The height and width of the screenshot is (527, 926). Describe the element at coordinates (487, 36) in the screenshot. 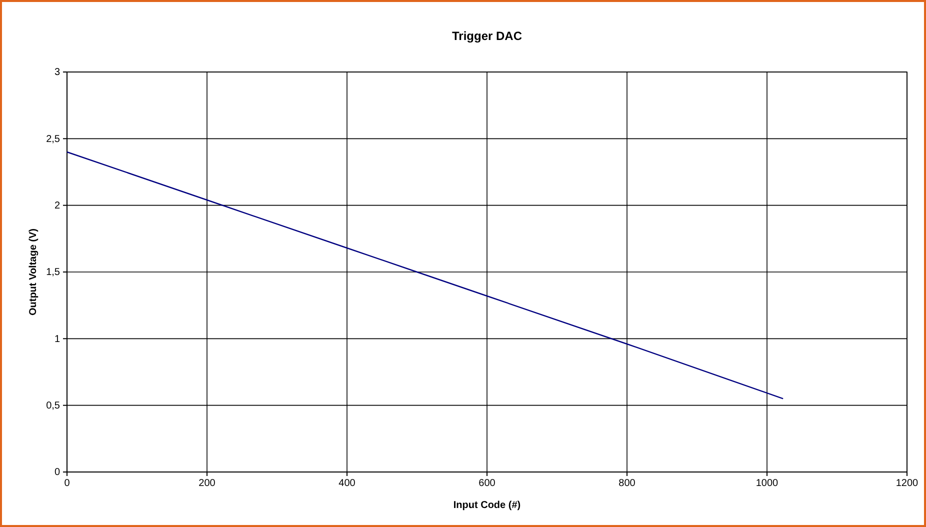

I see `chart-title: Trigger DAC` at that location.